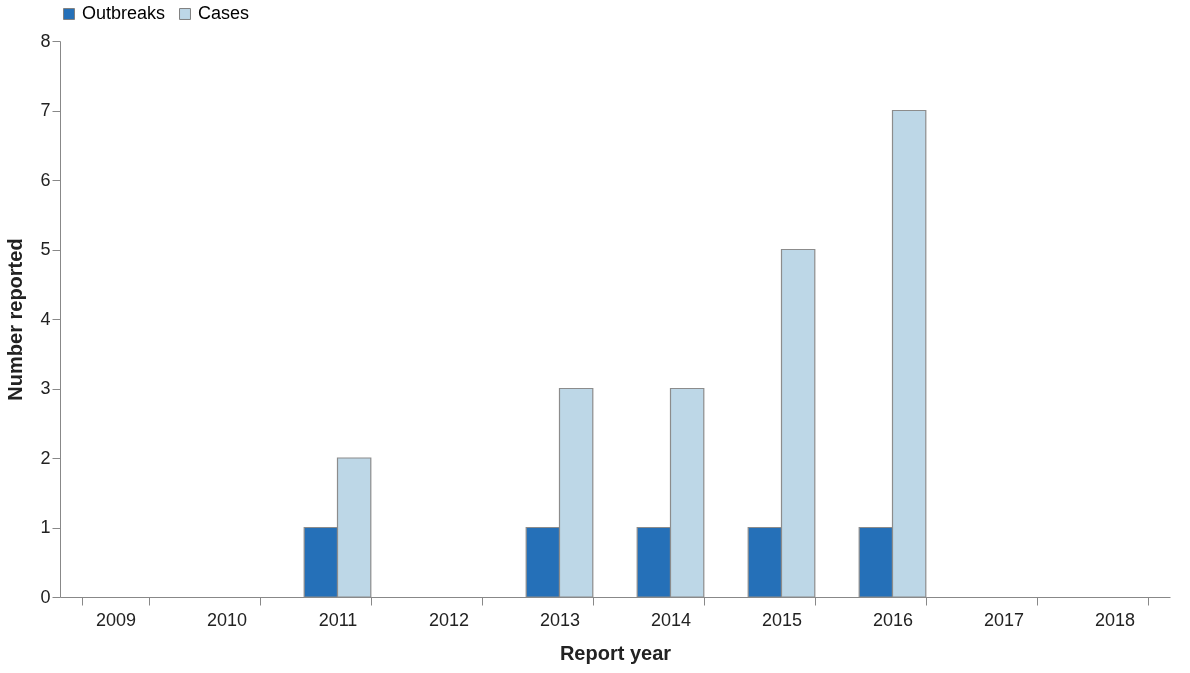 This screenshot has width=1190, height=673. I want to click on x-tick-label: 2016, so click(893, 619).